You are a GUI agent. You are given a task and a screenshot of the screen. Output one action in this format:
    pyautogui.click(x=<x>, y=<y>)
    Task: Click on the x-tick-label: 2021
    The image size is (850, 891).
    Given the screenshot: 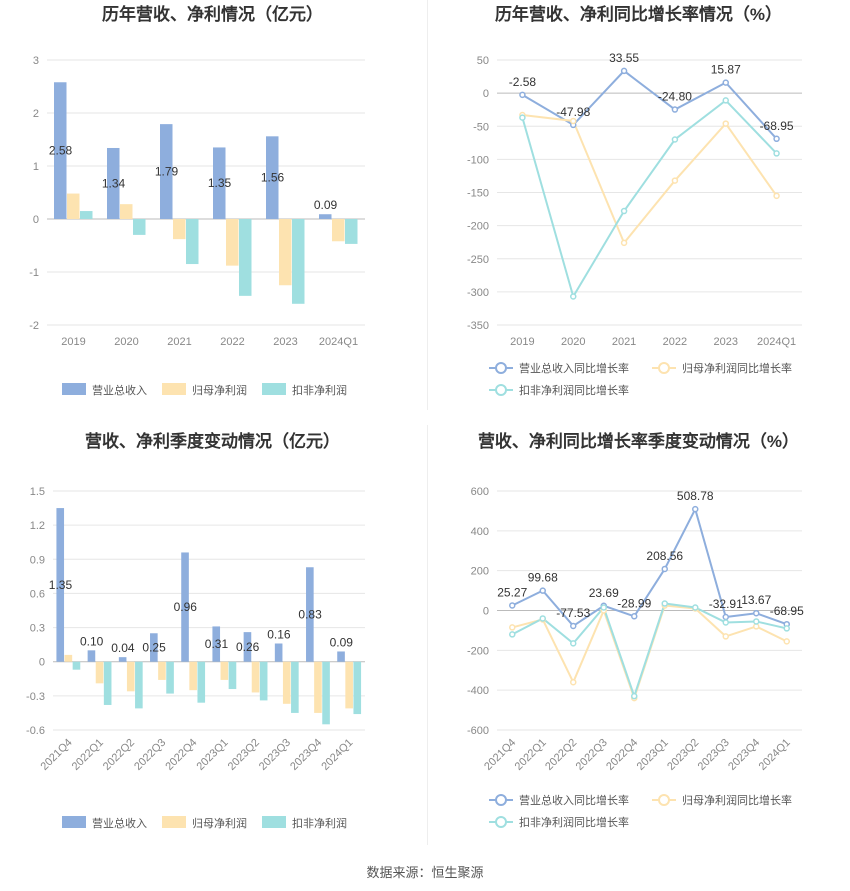 What is the action you would take?
    pyautogui.click(x=624, y=342)
    